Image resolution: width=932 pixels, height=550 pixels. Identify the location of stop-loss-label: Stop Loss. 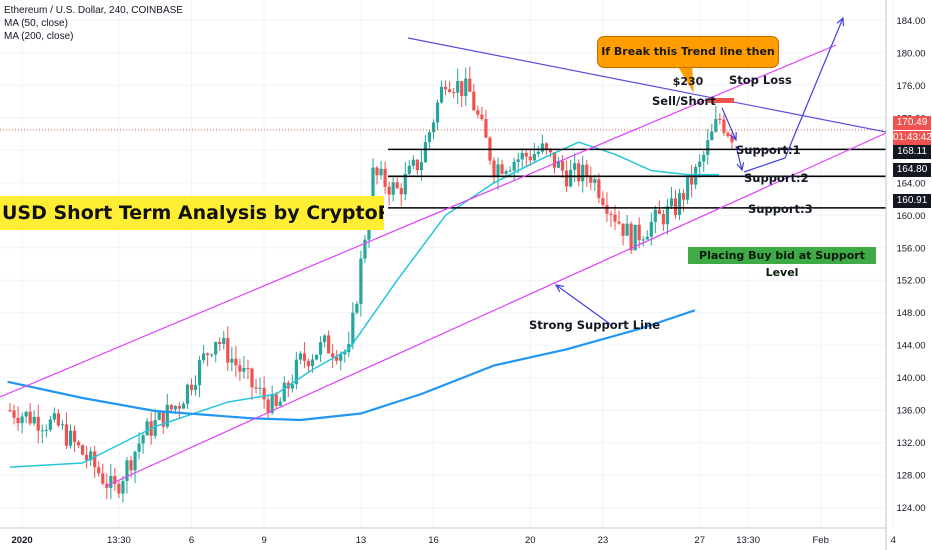
(760, 80).